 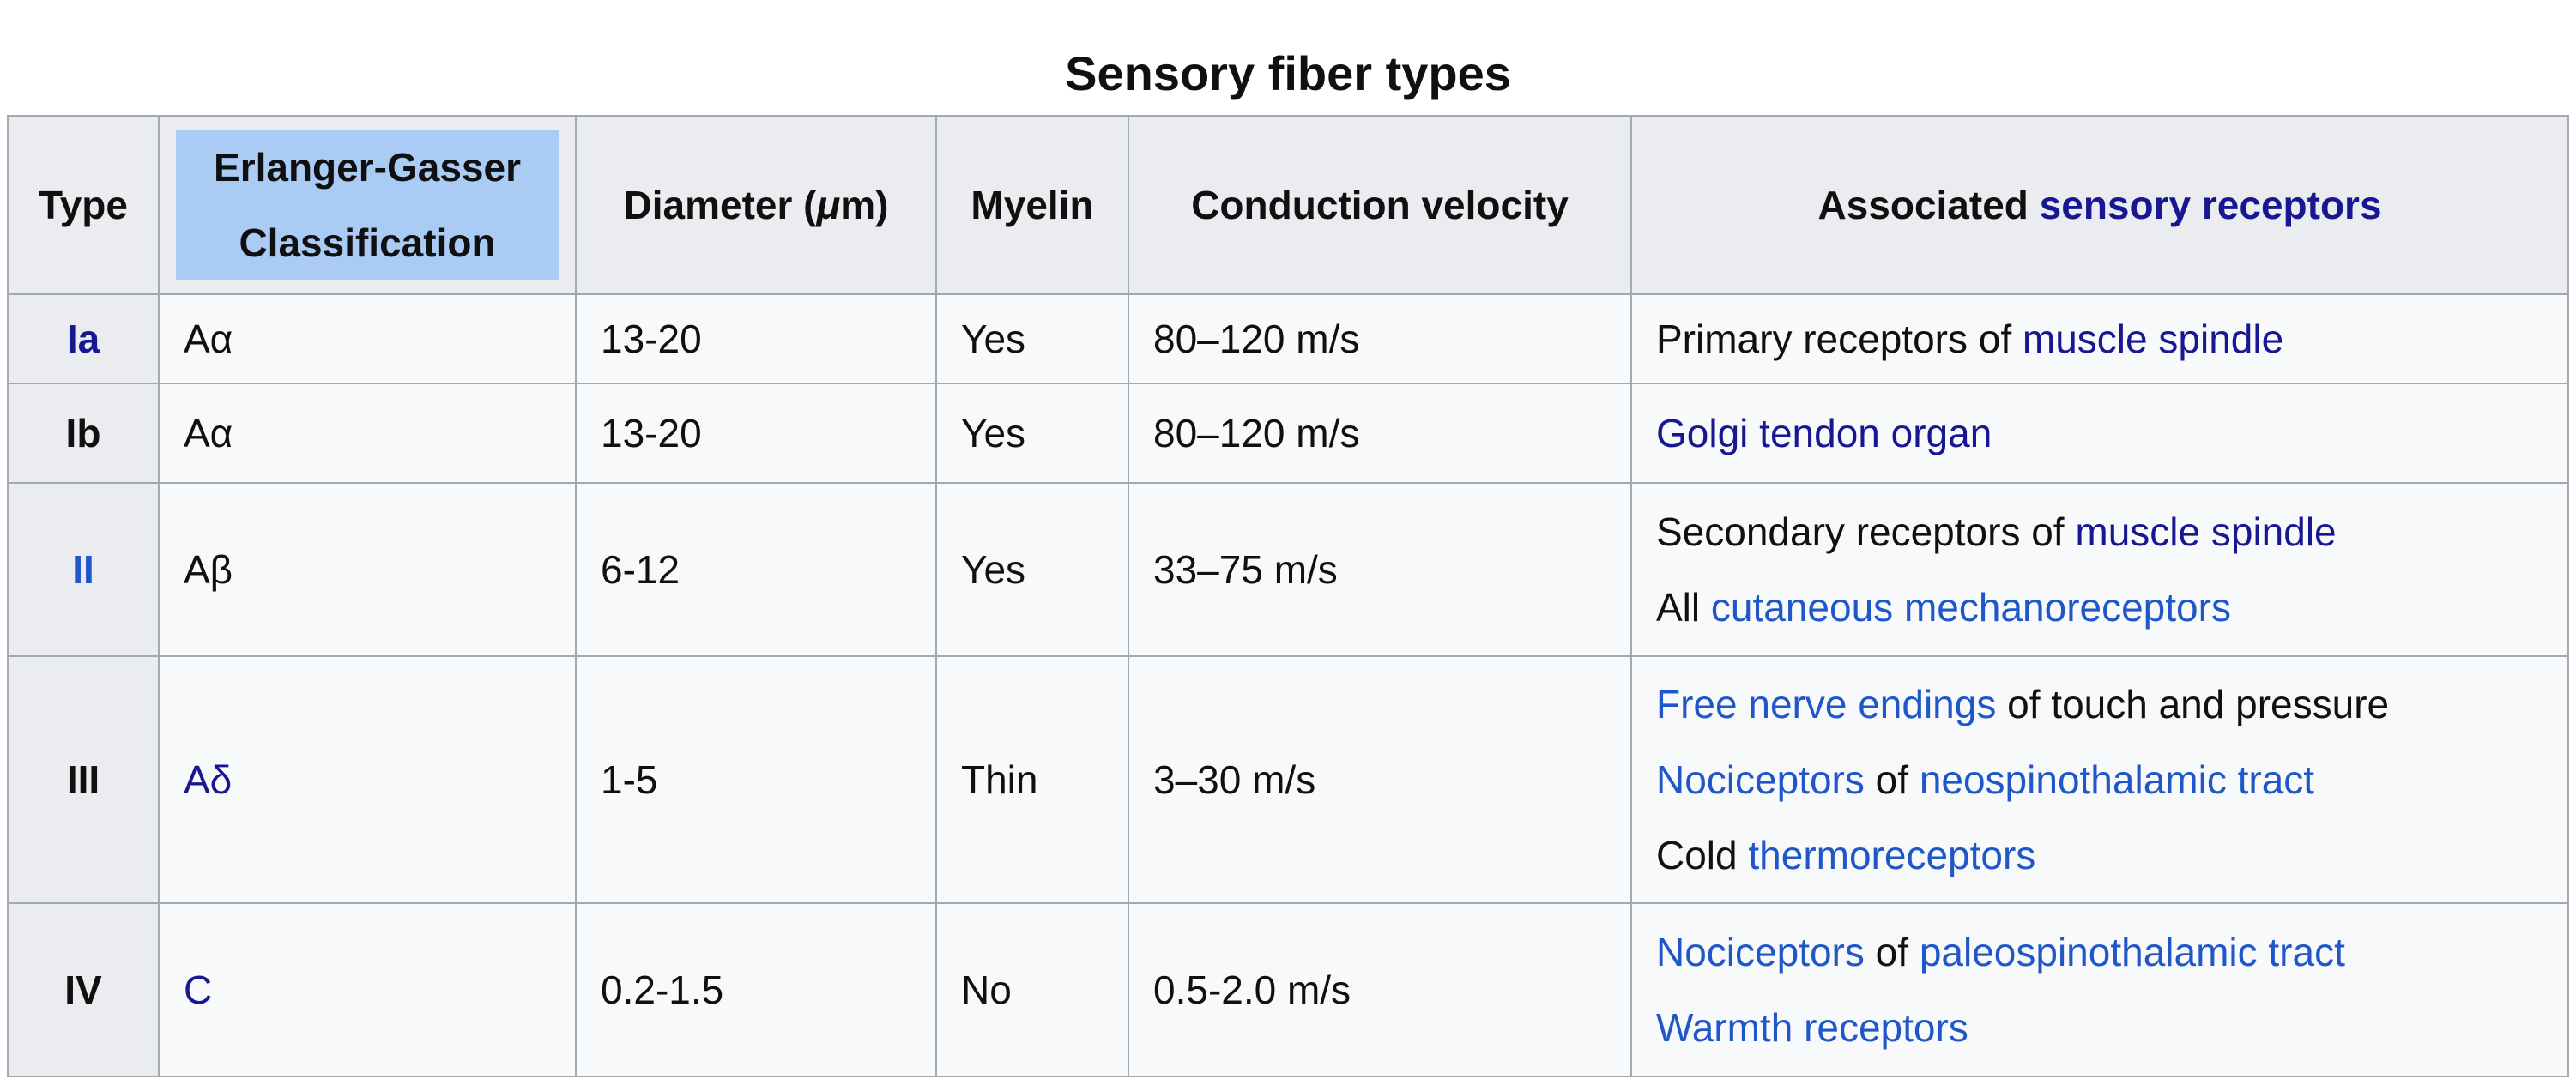 What do you see at coordinates (1970, 607) in the screenshot?
I see `cutaneous-mechanoreceptors-link: cutaneous mechanoreceptors` at bounding box center [1970, 607].